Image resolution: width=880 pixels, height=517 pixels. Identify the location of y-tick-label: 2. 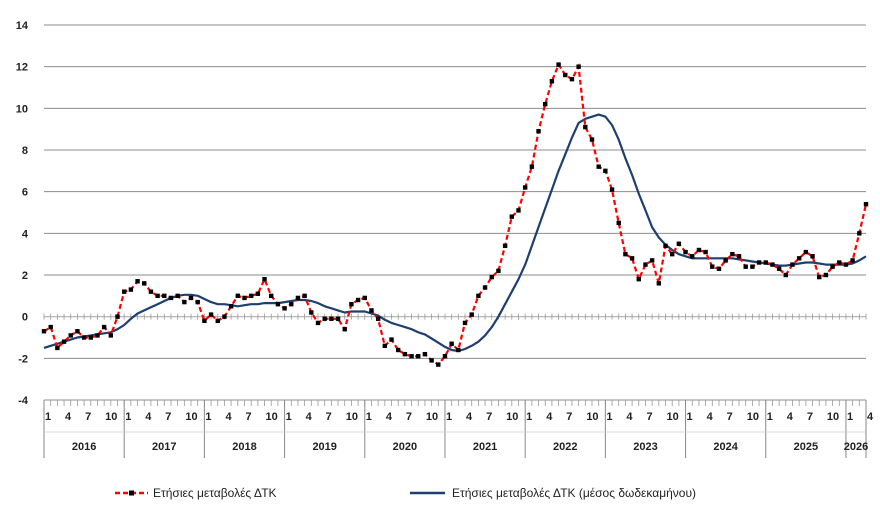
(25, 276).